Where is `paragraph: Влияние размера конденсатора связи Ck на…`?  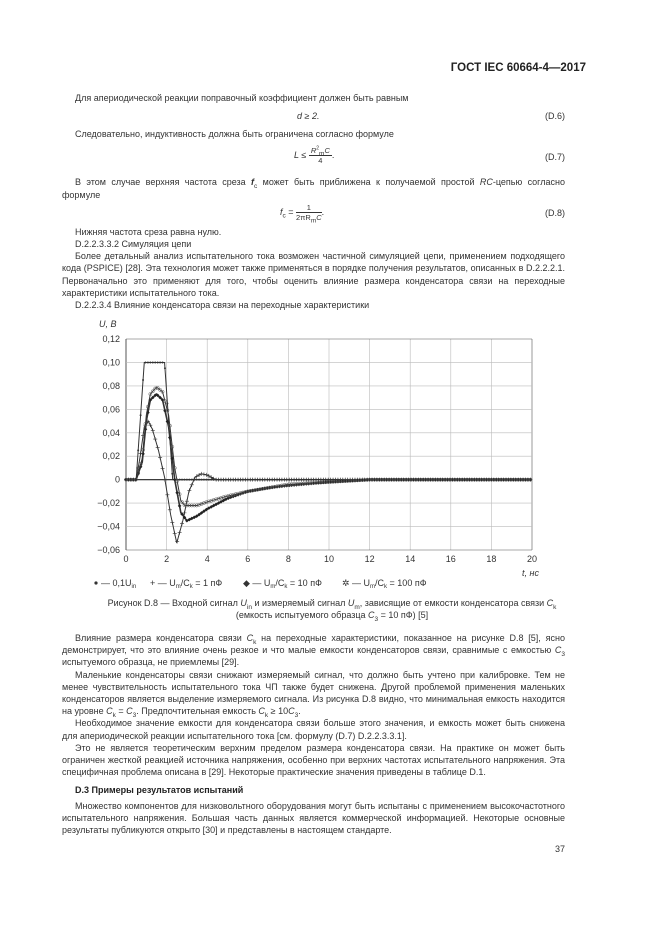
paragraph: Влияние размера конденсатора связи Ck на… is located at coordinates (313, 650).